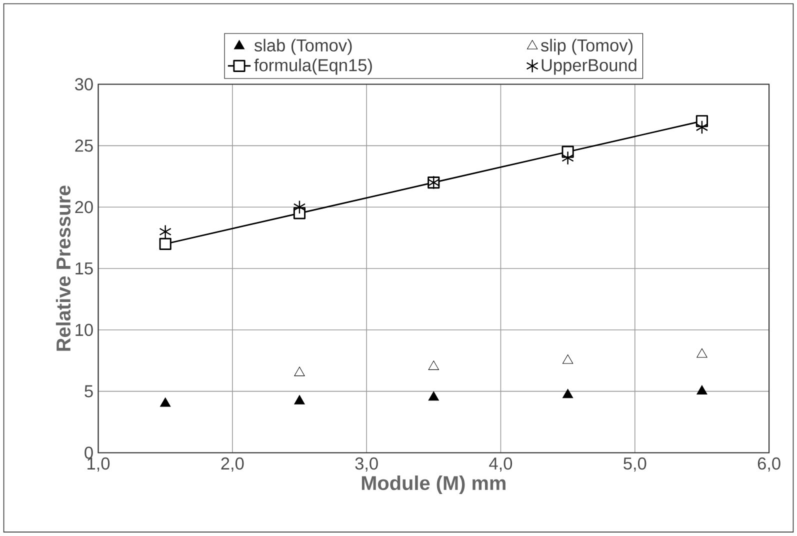 This screenshot has height=536, width=797. Describe the element at coordinates (84, 84) in the screenshot. I see `y-tick-label: 30` at that location.